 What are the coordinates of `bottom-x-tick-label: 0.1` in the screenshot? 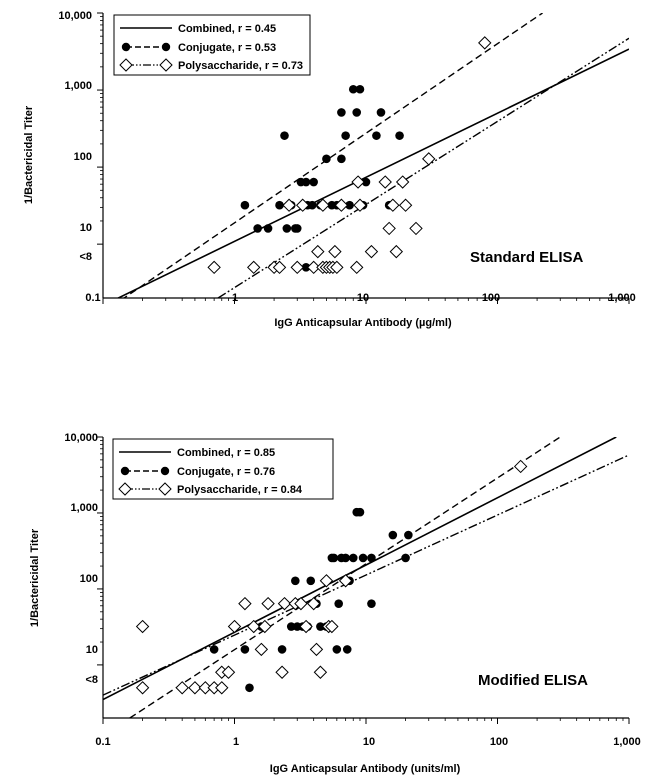 It's located at (102, 742).